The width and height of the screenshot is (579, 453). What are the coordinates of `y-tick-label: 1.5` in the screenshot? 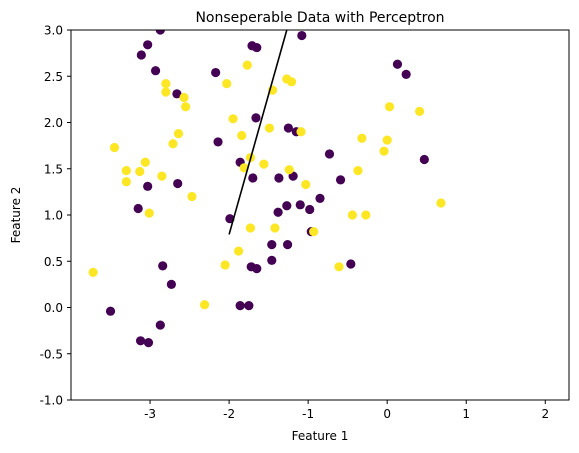 It's located at (53, 169).